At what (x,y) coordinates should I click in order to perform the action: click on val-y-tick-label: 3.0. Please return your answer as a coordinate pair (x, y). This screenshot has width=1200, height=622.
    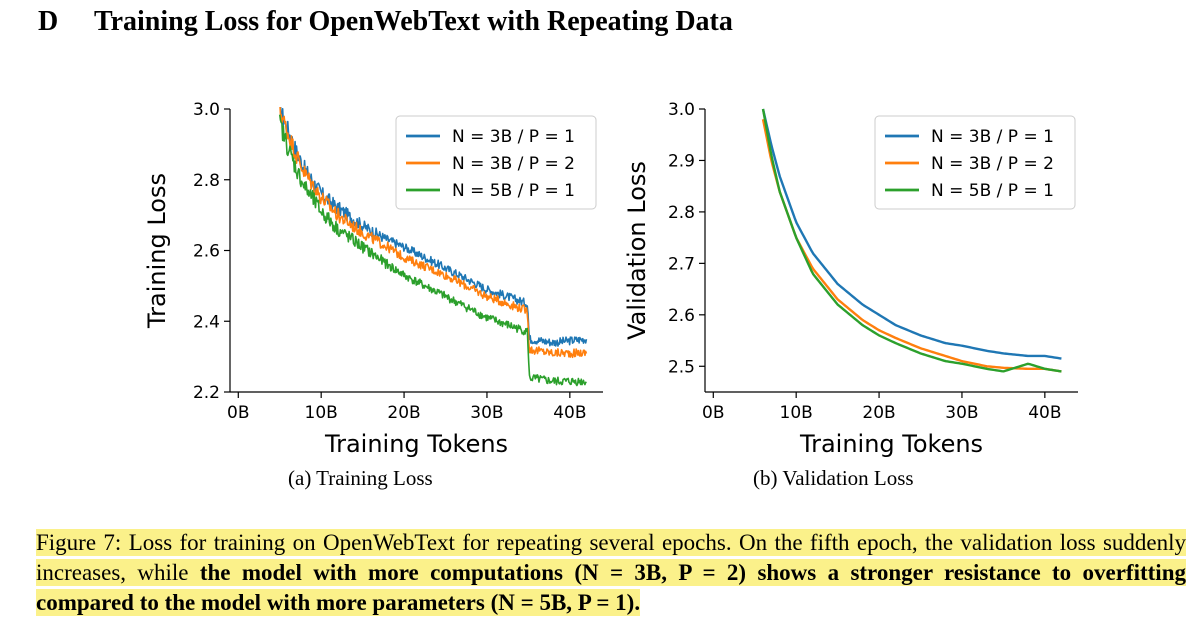
    Looking at the image, I should click on (681, 110).